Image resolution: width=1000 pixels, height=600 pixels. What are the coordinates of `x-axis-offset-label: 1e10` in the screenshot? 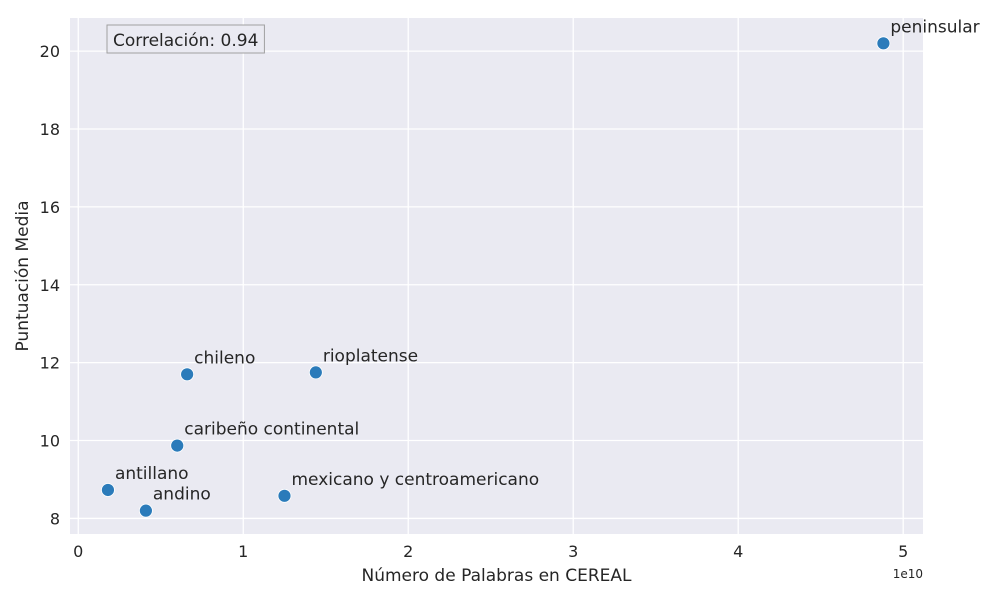 It's located at (908, 574).